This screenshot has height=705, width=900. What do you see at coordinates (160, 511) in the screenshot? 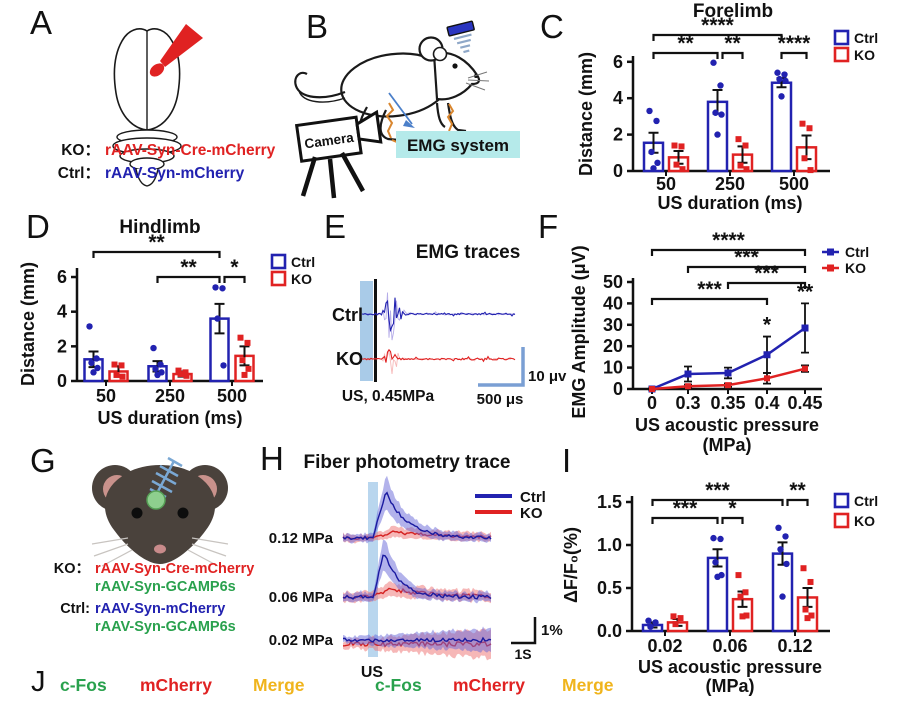
I see `panel-g-mouse-head-drawing` at bounding box center [160, 511].